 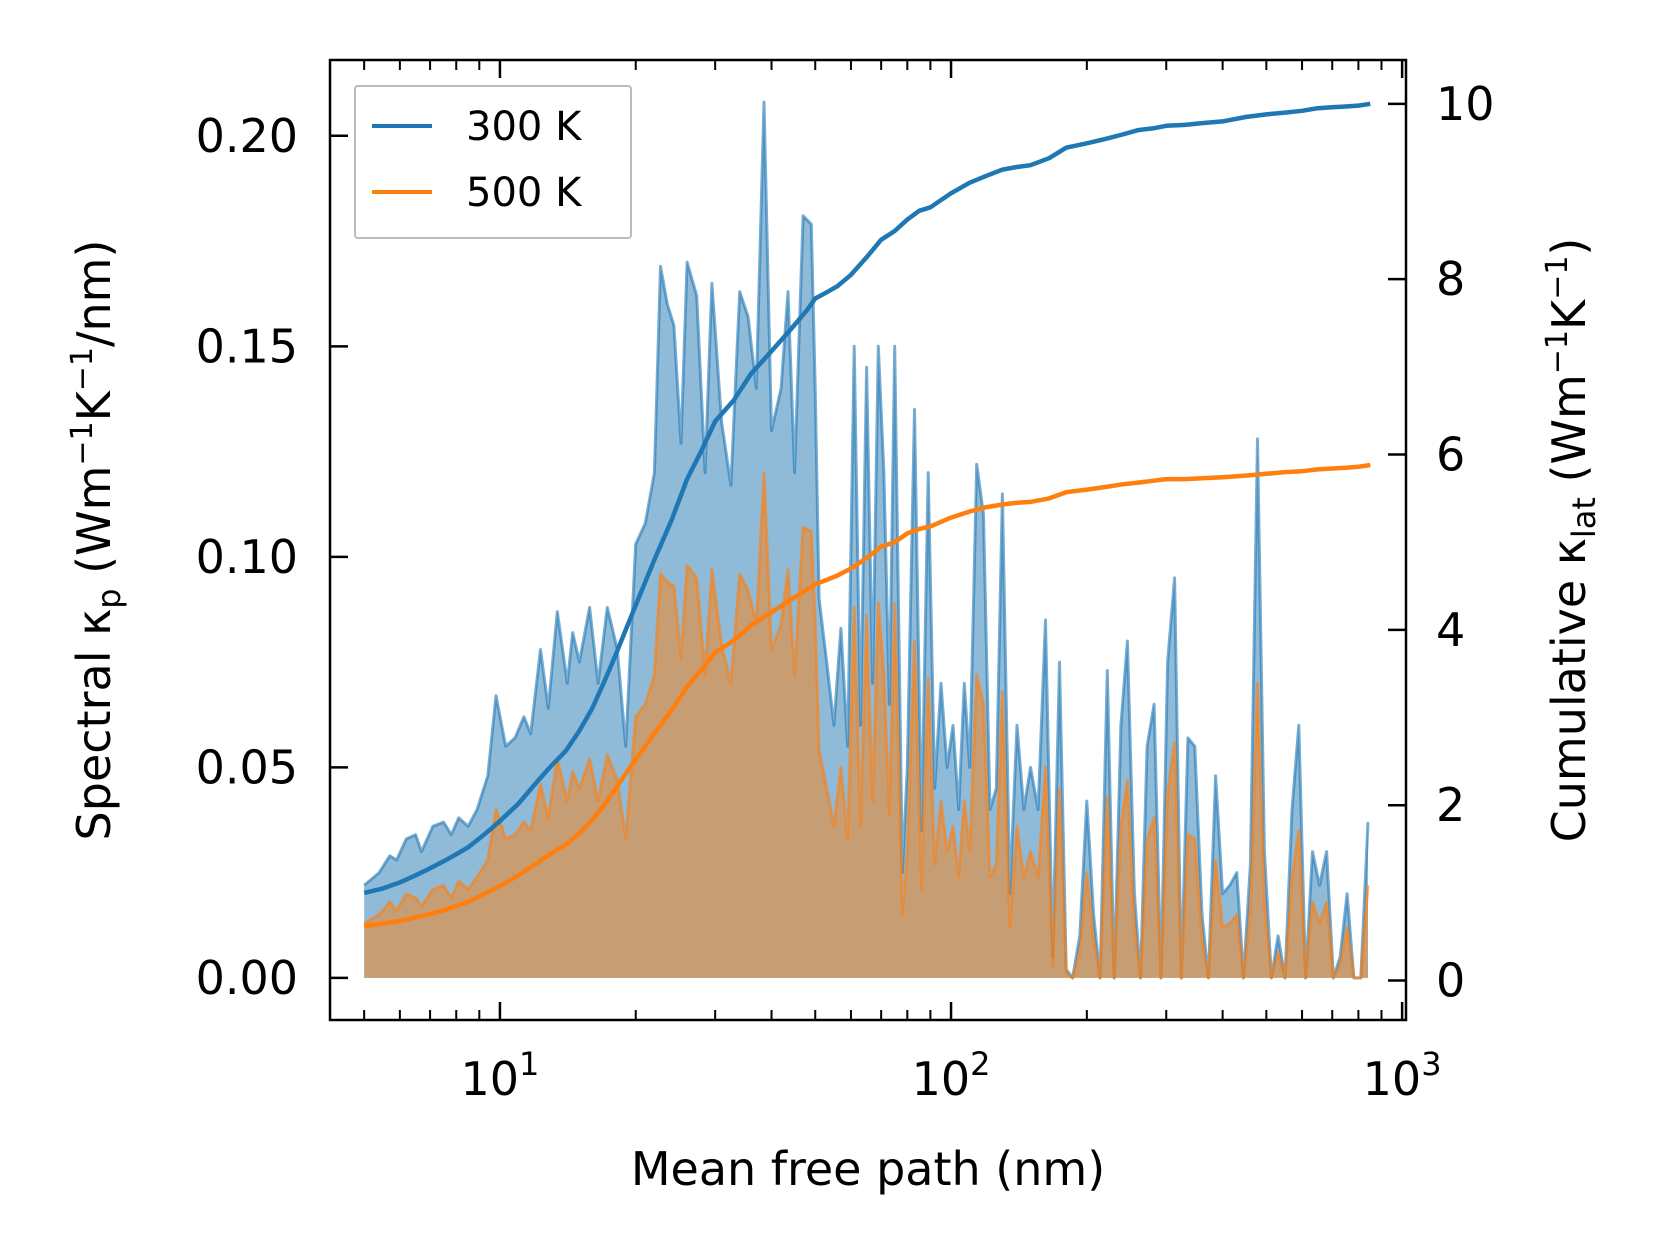 What do you see at coordinates (951, 1075) in the screenshot?
I see `x-tick-label: 10²` at bounding box center [951, 1075].